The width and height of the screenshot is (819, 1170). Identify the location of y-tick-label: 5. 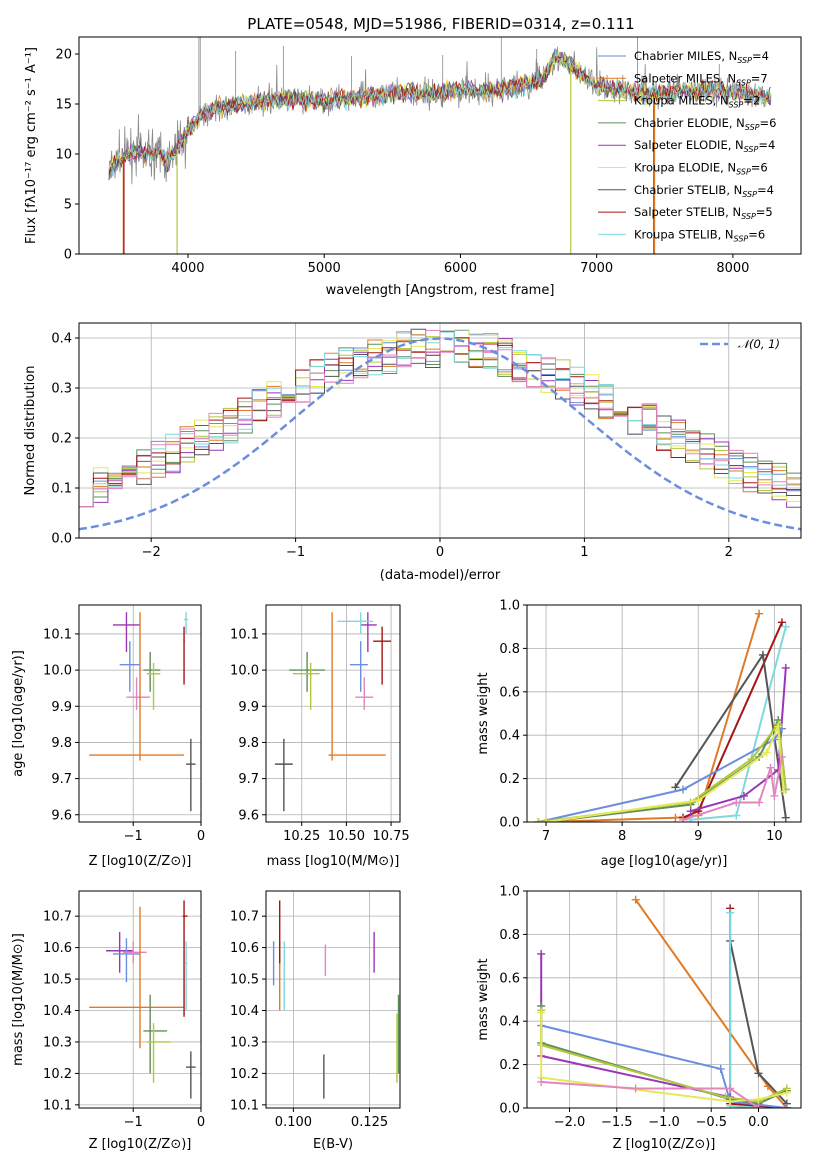
(68, 205).